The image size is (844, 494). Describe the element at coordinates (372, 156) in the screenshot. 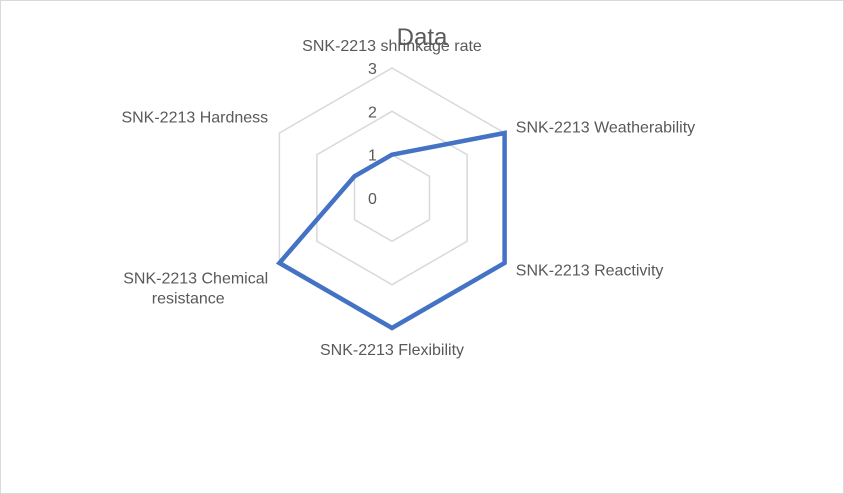

I see `tick-label: 1` at that location.